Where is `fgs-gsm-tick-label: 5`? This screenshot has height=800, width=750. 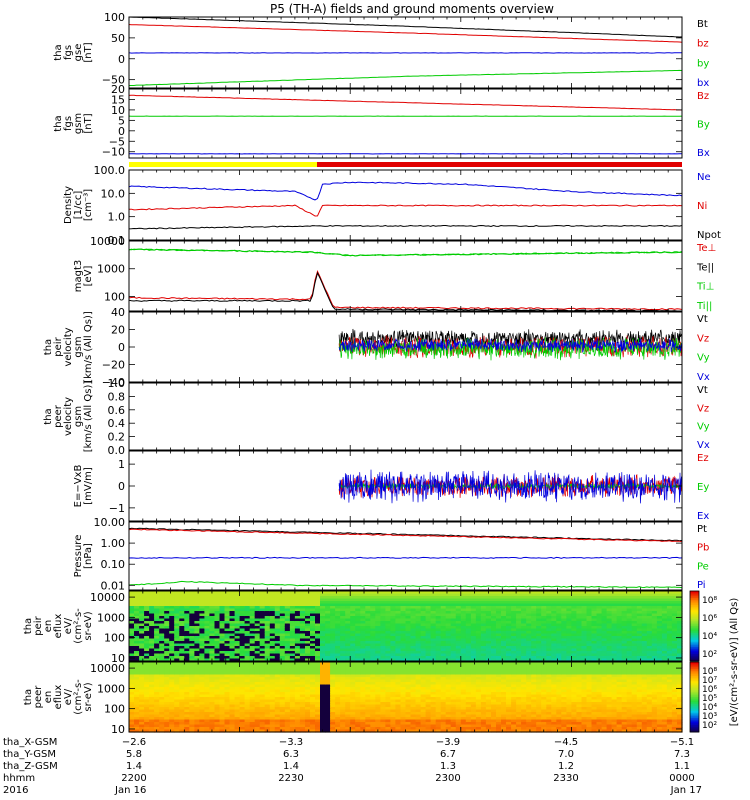
fgs-gsm-tick-label: 5 is located at coordinates (121, 120).